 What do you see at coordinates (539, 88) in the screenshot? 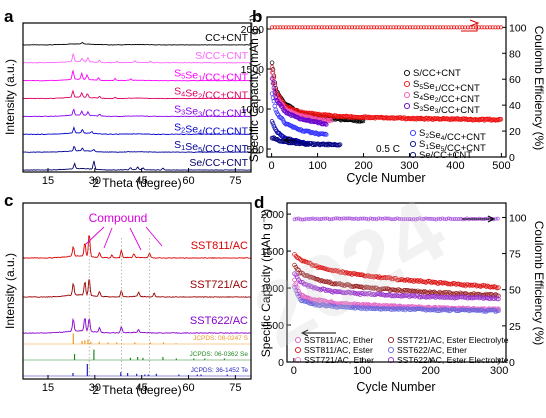
I see `b-y2label: Coulomb Efficiency (%)` at bounding box center [539, 88].